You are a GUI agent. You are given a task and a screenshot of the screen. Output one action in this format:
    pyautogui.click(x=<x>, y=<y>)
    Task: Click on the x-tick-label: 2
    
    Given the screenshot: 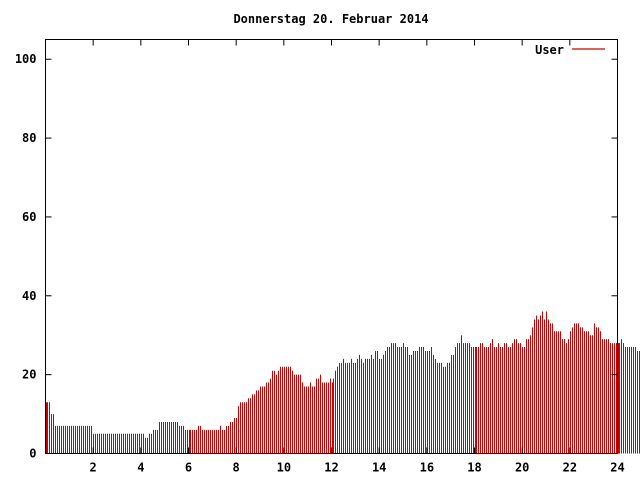 What is the action you would take?
    pyautogui.click(x=93, y=468)
    